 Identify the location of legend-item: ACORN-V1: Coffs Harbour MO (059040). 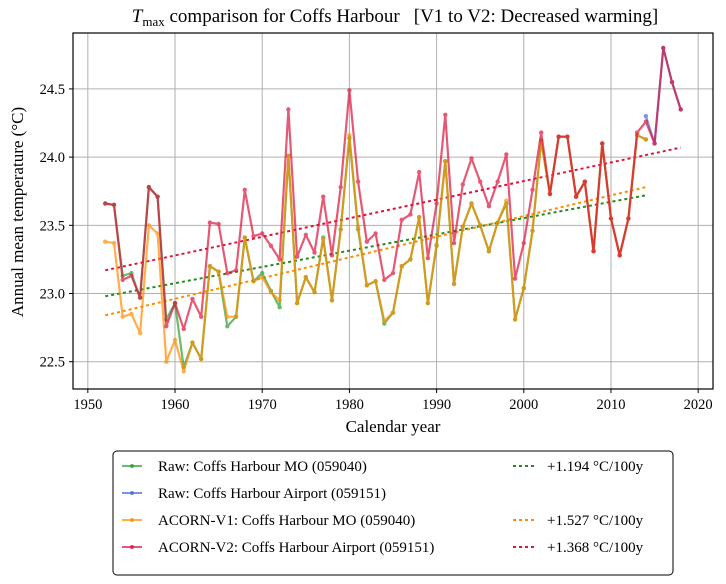
(268, 521).